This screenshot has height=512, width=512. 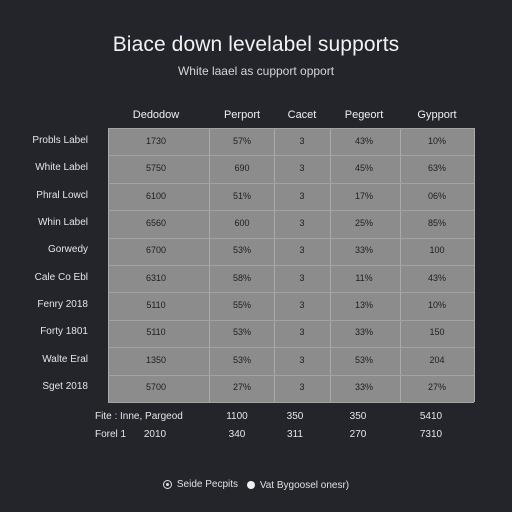 What do you see at coordinates (431, 434) in the screenshot?
I see `footer-value: 7310` at bounding box center [431, 434].